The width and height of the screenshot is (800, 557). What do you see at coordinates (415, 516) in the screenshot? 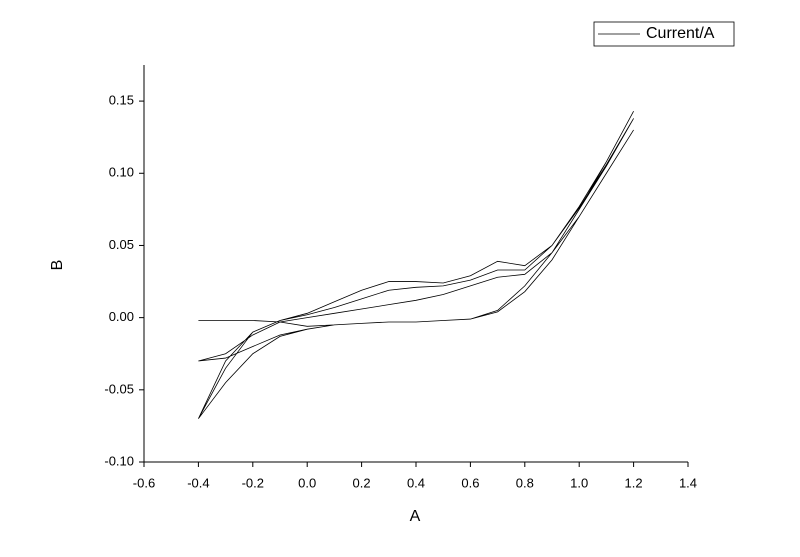
I see `x-axis-label: A` at bounding box center [415, 516].